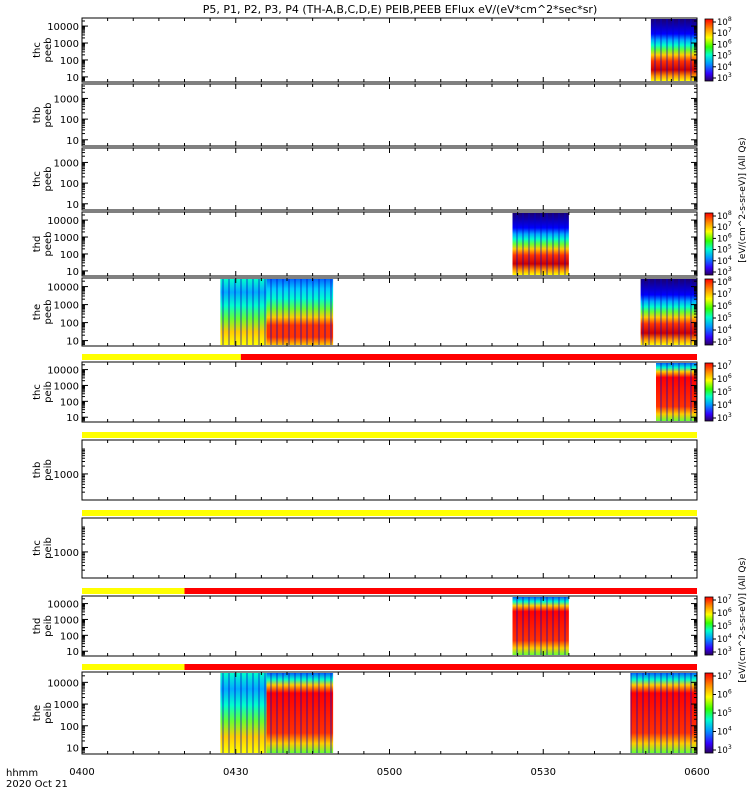 The height and width of the screenshot is (800, 750). What do you see at coordinates (37, 784) in the screenshot?
I see `date-label: 2020 Oct 21` at bounding box center [37, 784].